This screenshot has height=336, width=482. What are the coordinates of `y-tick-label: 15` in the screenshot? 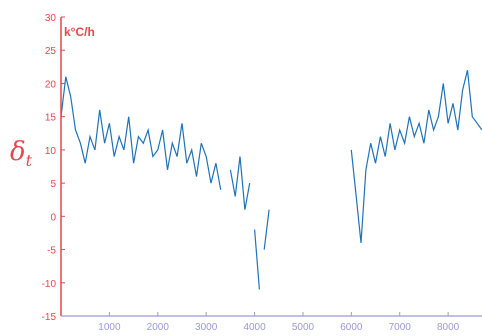 It's located at (51, 118).